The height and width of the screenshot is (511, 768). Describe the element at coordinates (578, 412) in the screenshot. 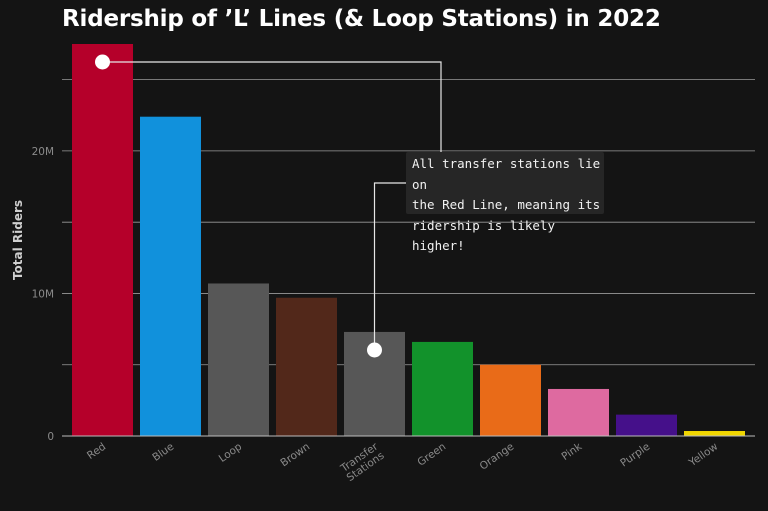

I see `bar-pink` at that location.